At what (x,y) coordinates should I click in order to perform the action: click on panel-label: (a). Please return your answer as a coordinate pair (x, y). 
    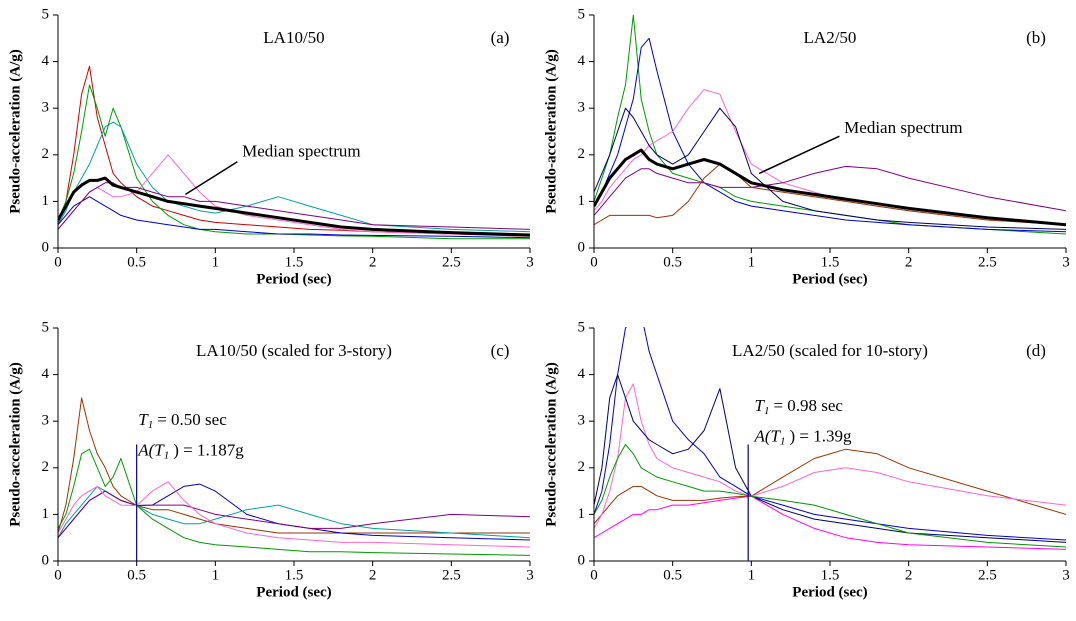
    Looking at the image, I should click on (500, 37).